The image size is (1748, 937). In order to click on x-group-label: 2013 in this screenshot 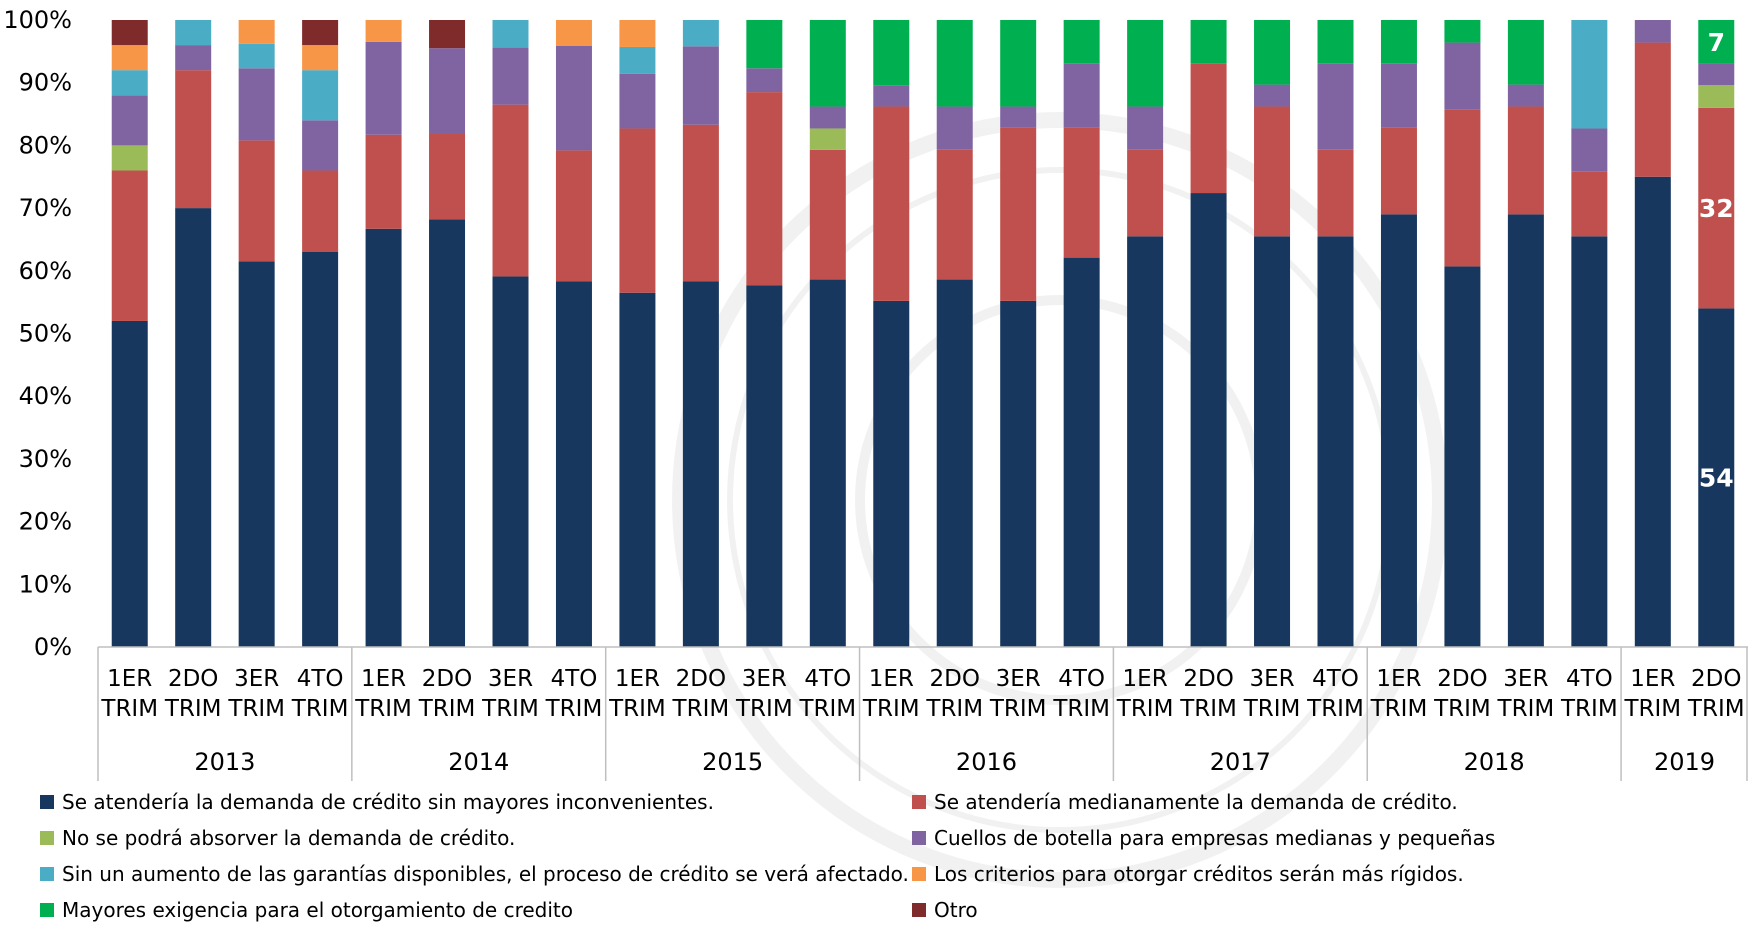, I will do `click(224, 762)`.